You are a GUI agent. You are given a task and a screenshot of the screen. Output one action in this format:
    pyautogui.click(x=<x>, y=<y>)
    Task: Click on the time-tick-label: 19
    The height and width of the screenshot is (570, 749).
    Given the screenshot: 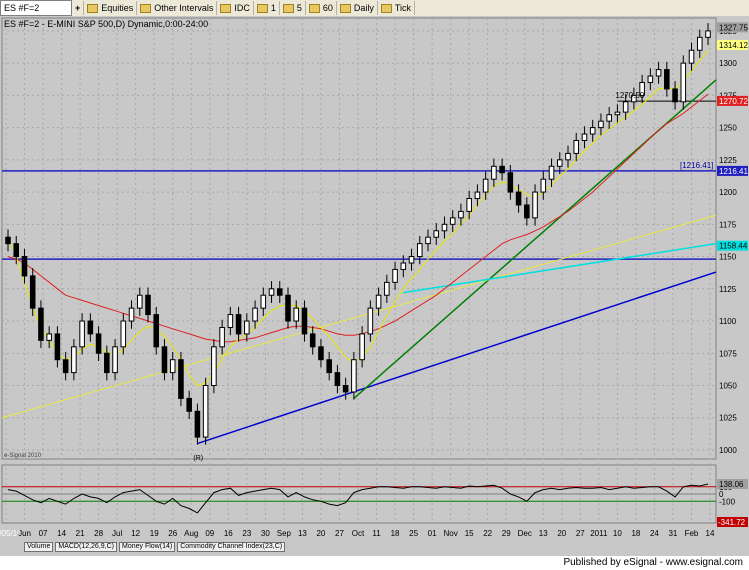 What is the action you would take?
    pyautogui.click(x=154, y=533)
    